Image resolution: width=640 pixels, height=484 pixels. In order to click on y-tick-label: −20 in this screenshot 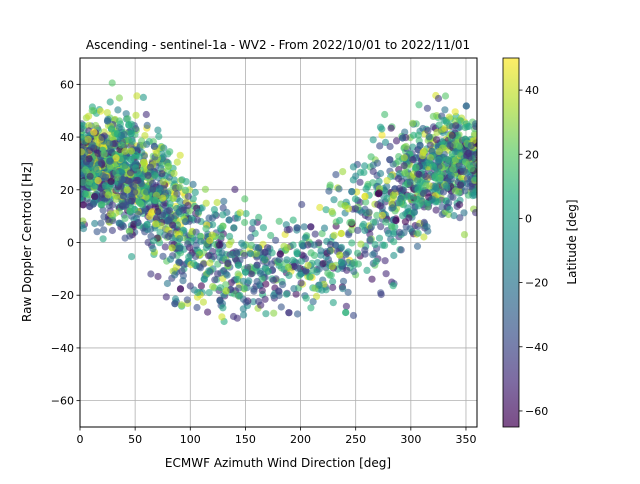, I will do `click(62, 295)`.